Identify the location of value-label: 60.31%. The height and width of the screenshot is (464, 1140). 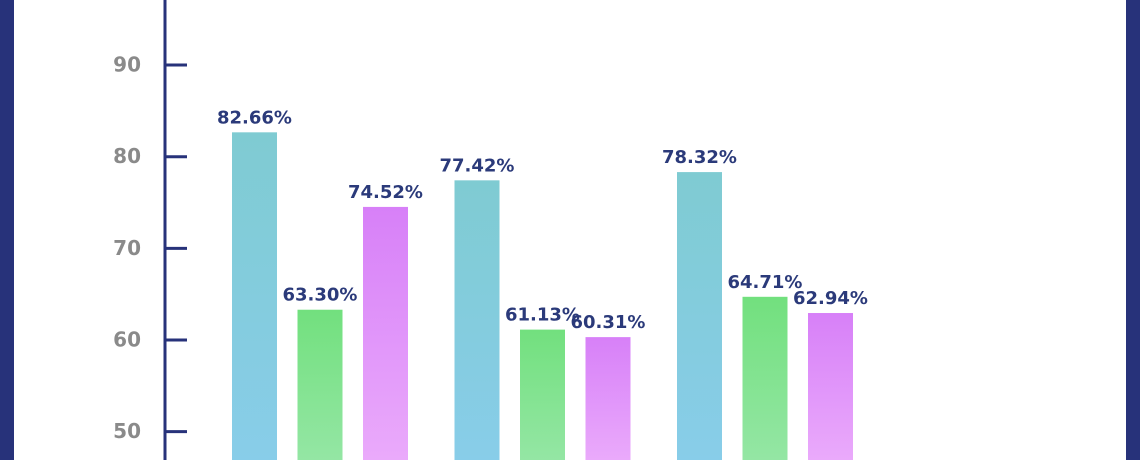
(608, 322).